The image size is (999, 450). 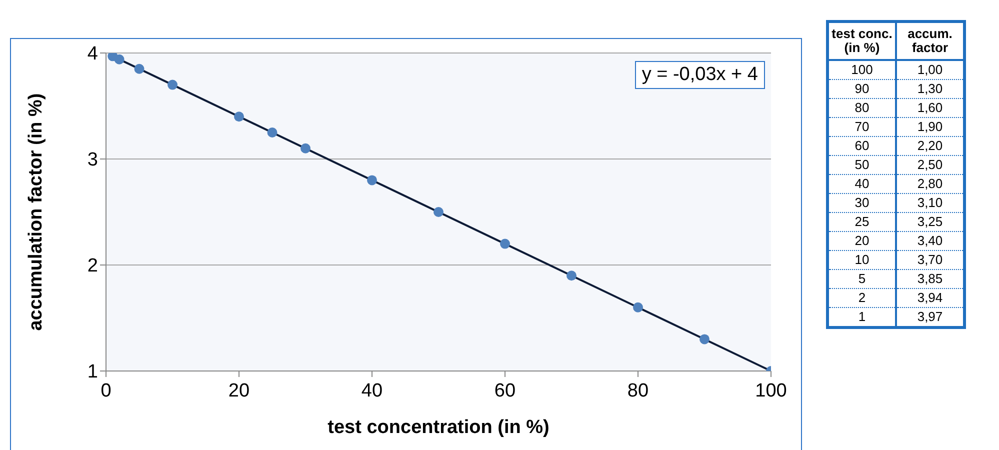 What do you see at coordinates (36, 212) in the screenshot?
I see `y-axis-title: accumulation factor (in %)` at bounding box center [36, 212].